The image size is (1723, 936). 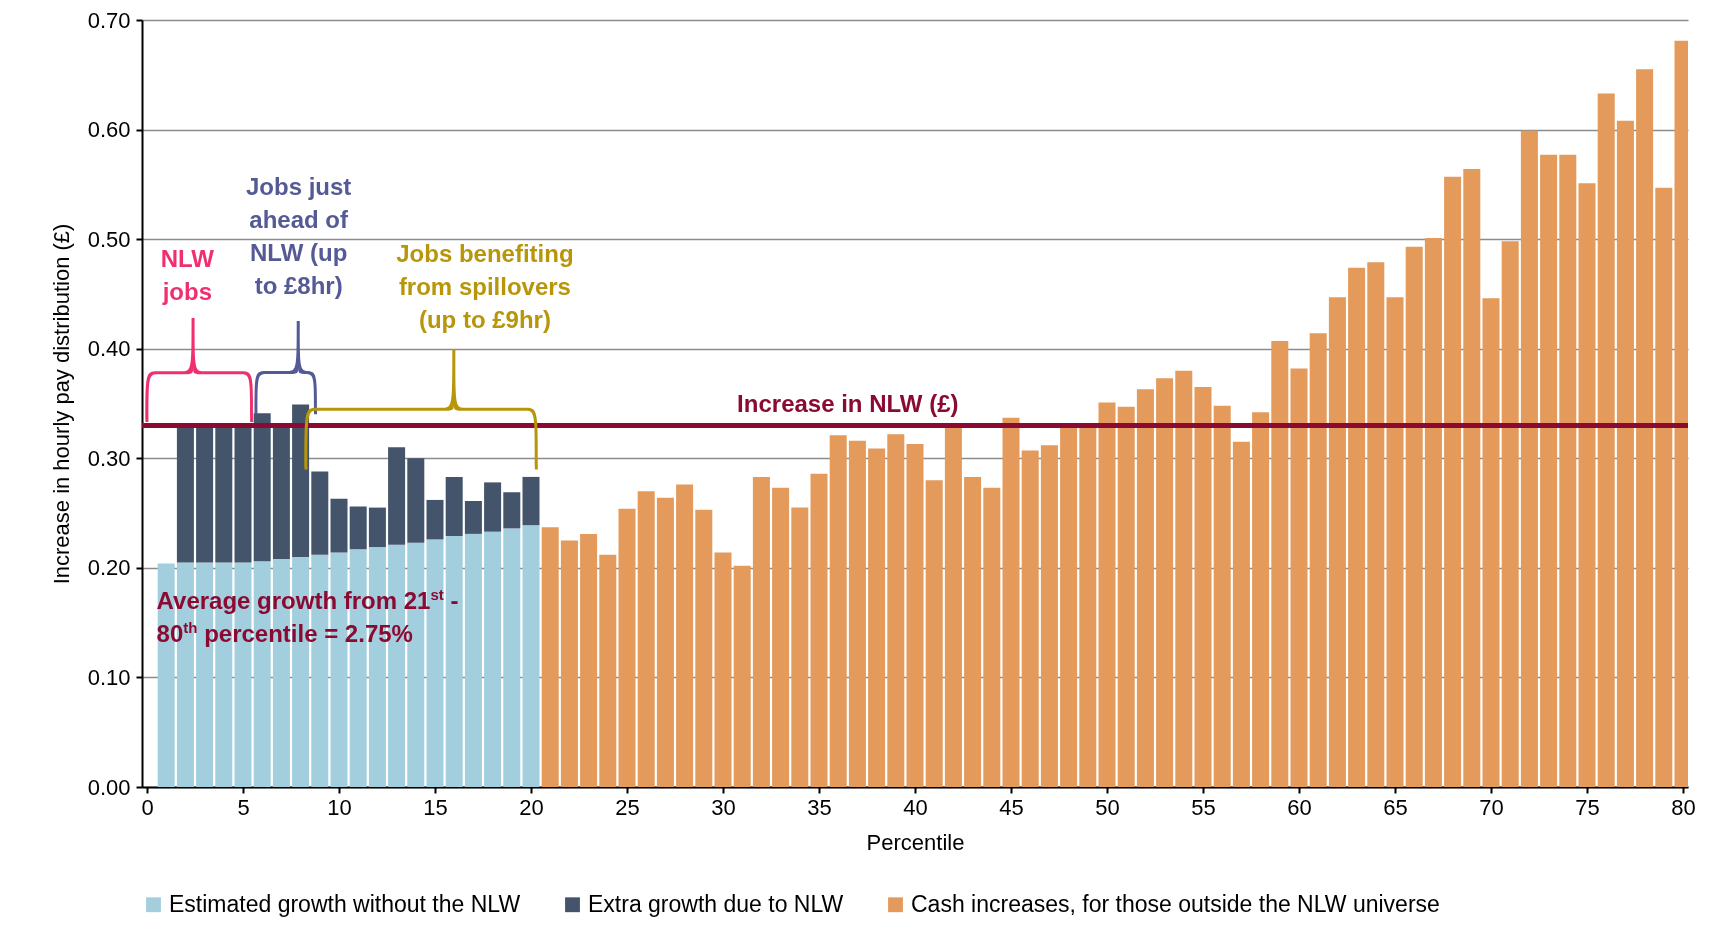 I want to click on x-tick-label: 0, so click(x=147, y=807).